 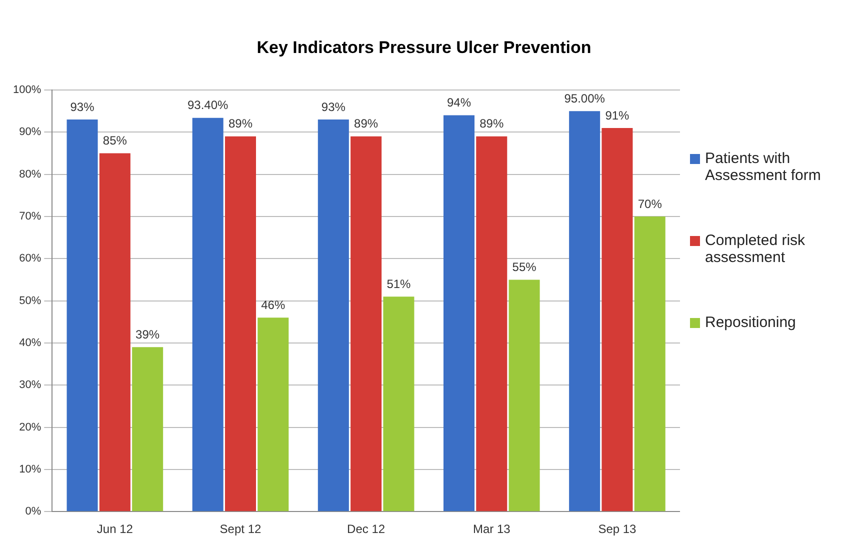 What do you see at coordinates (30, 300) in the screenshot?
I see `y-tick-label: 50%` at bounding box center [30, 300].